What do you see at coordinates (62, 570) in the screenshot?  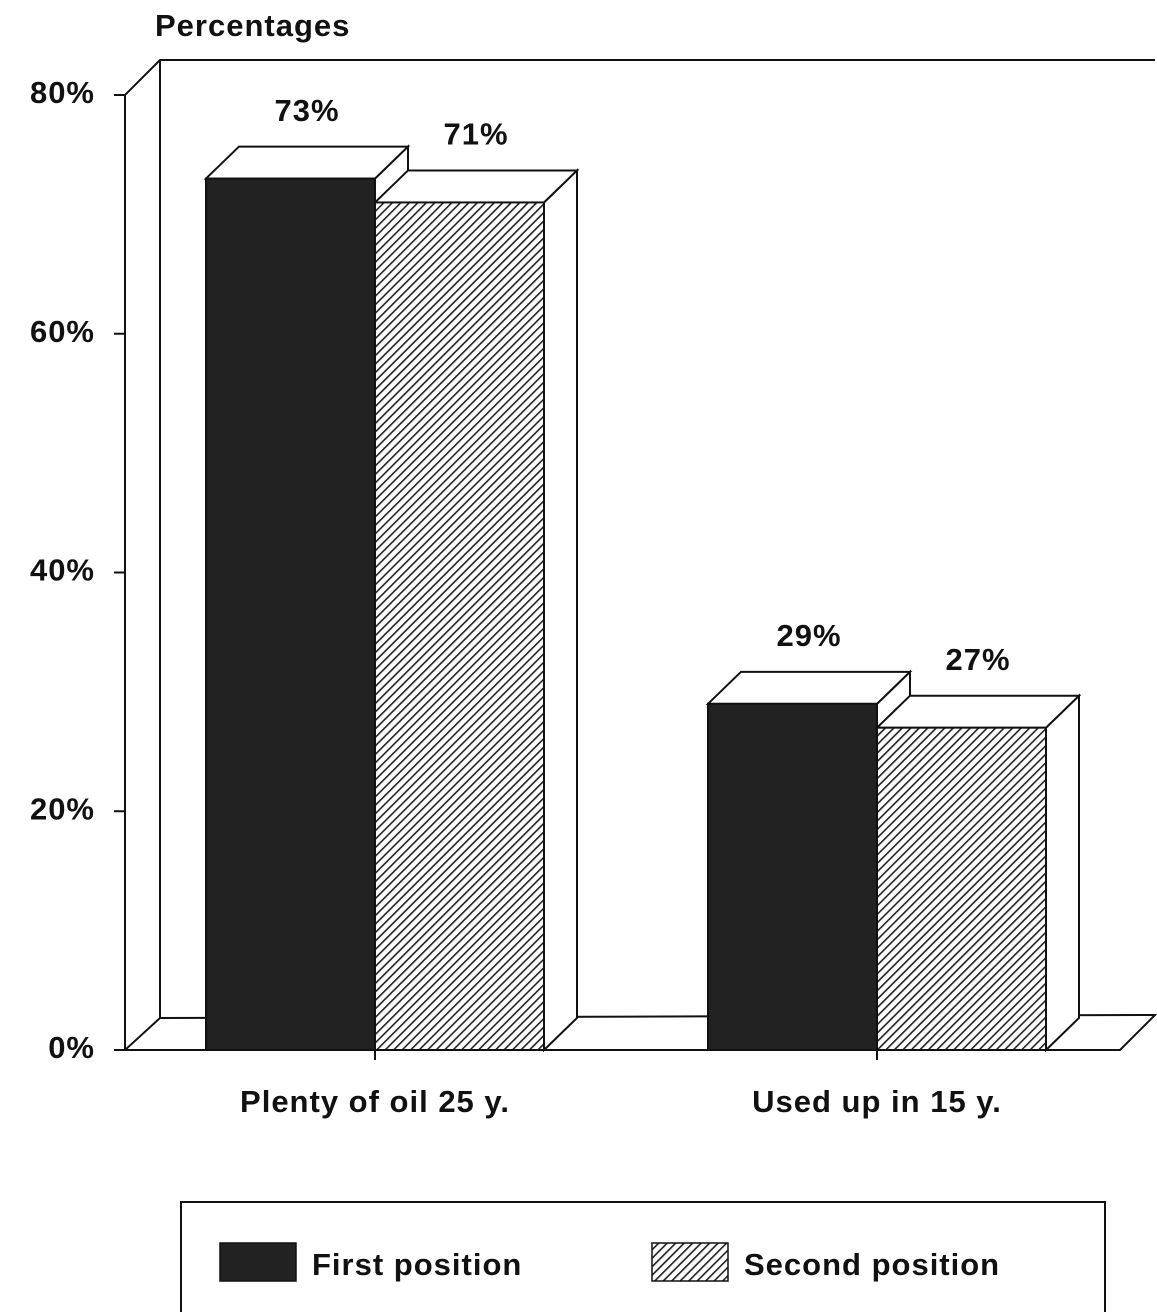 I see `y-tick-label: 40%` at bounding box center [62, 570].